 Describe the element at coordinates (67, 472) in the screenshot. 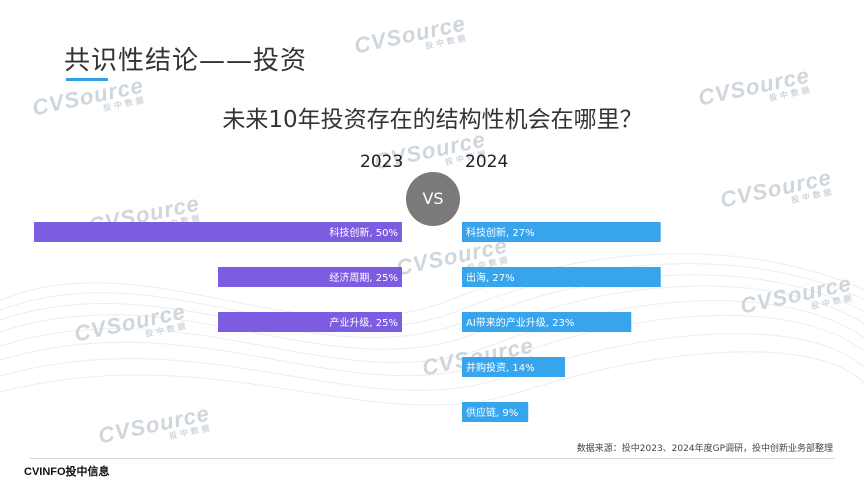

I see `brand-logo: CVINFO投中信息` at that location.